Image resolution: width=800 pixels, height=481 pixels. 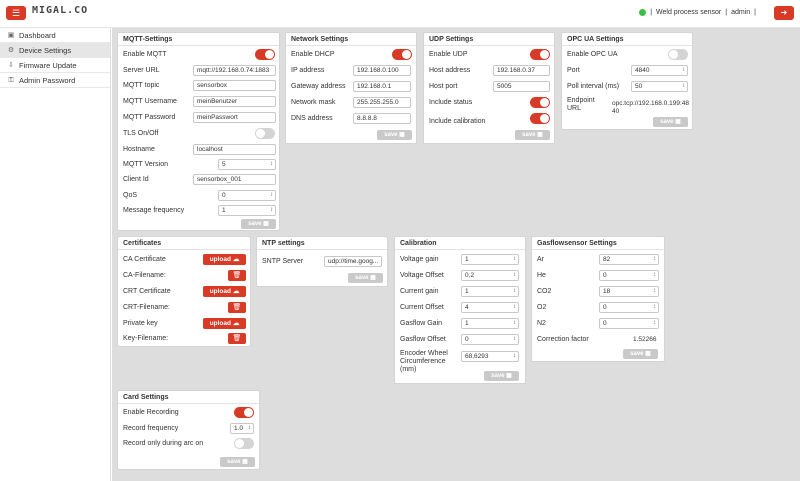 I want to click on enable-udp-toggle, so click(x=540, y=54).